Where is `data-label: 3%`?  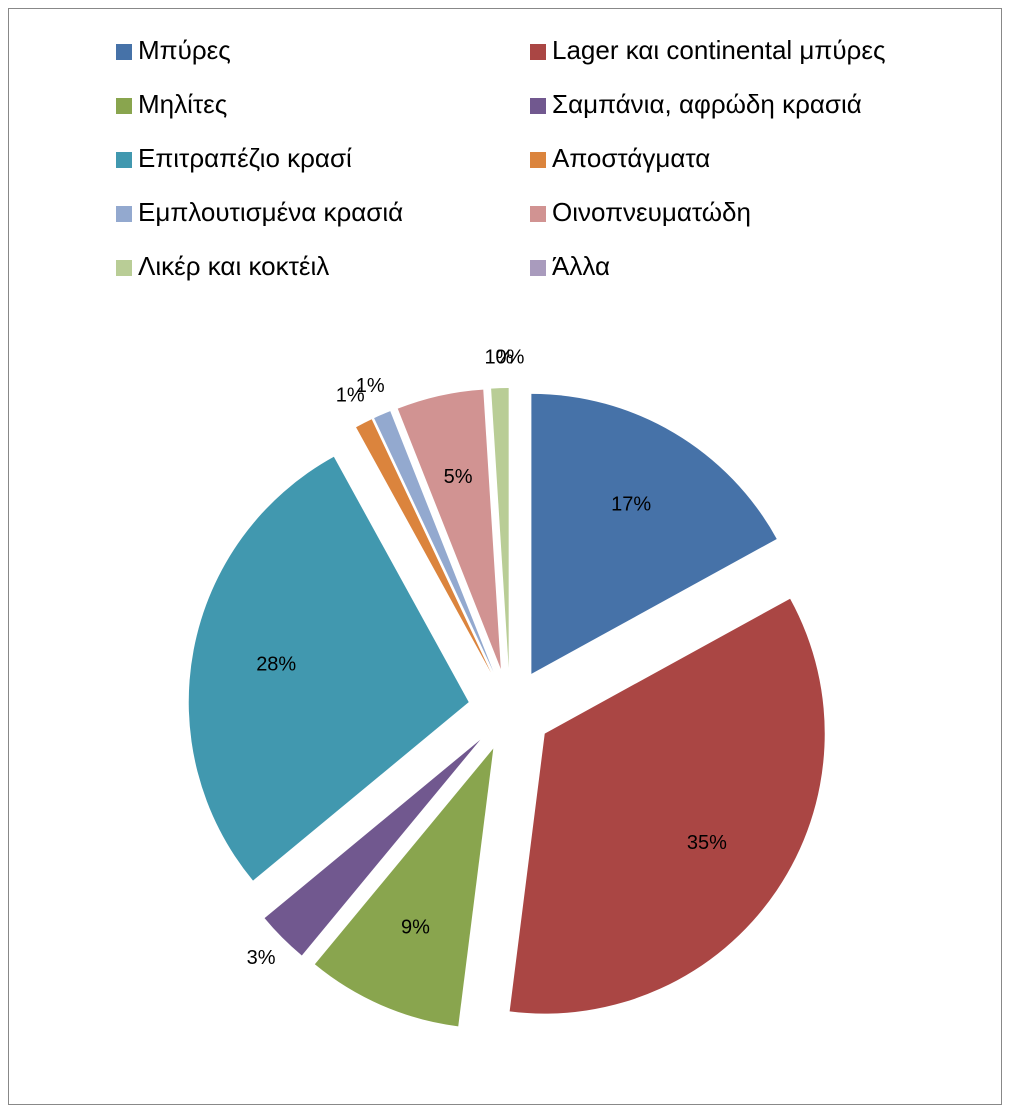
data-label: 3% is located at coordinates (261, 958).